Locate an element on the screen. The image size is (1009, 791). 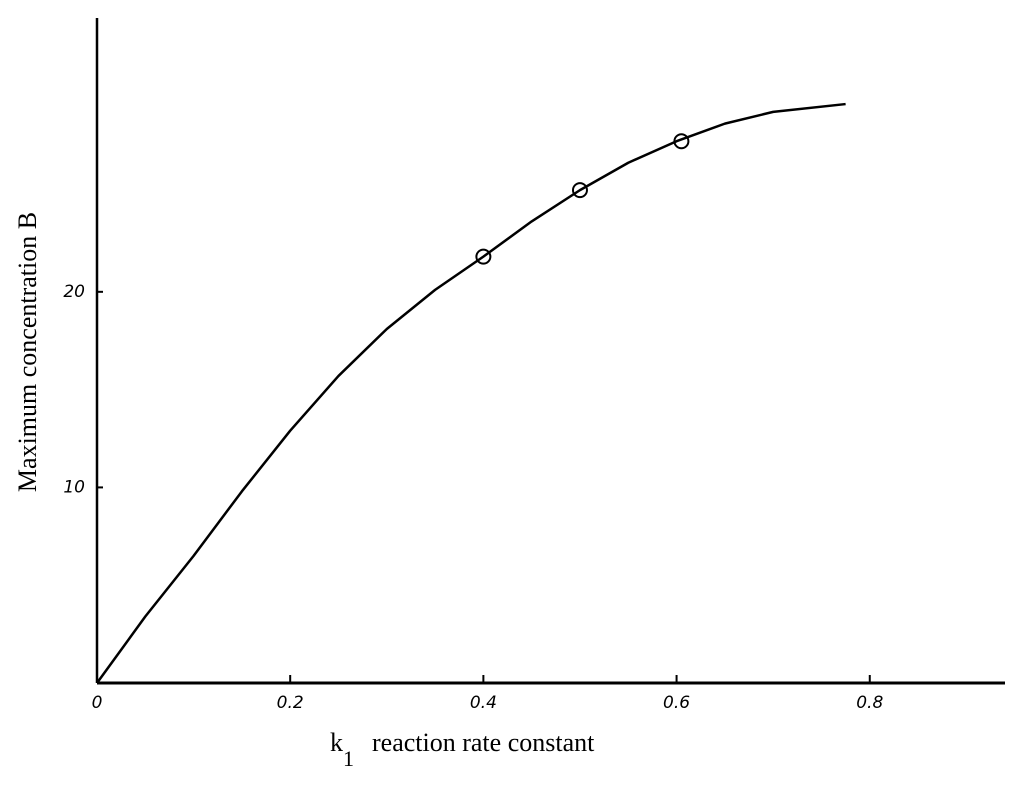
y-axis-label: Maximum concentration B is located at coordinates (27, 352).